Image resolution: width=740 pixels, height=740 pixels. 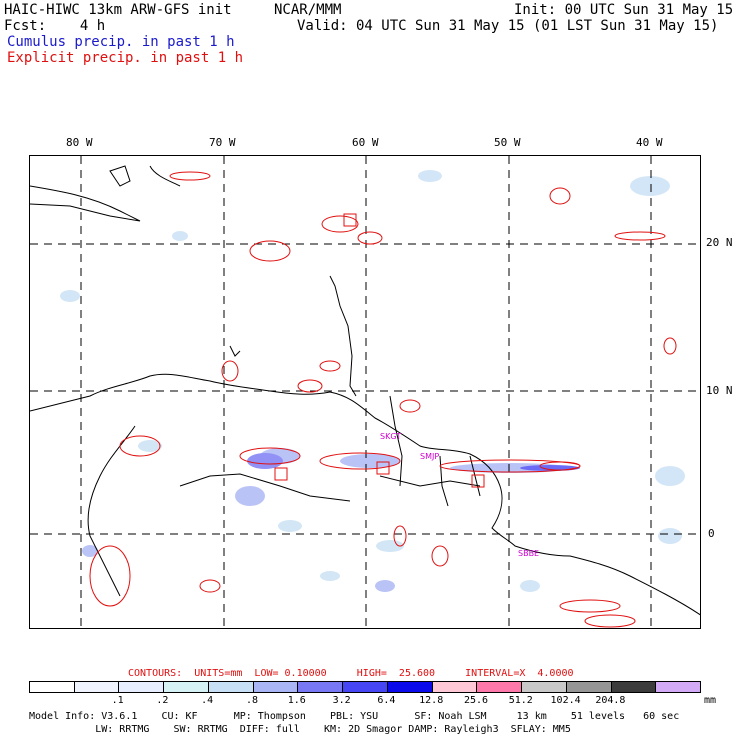 I want to click on station-label-sbbe: SBBE, so click(x=528, y=553).